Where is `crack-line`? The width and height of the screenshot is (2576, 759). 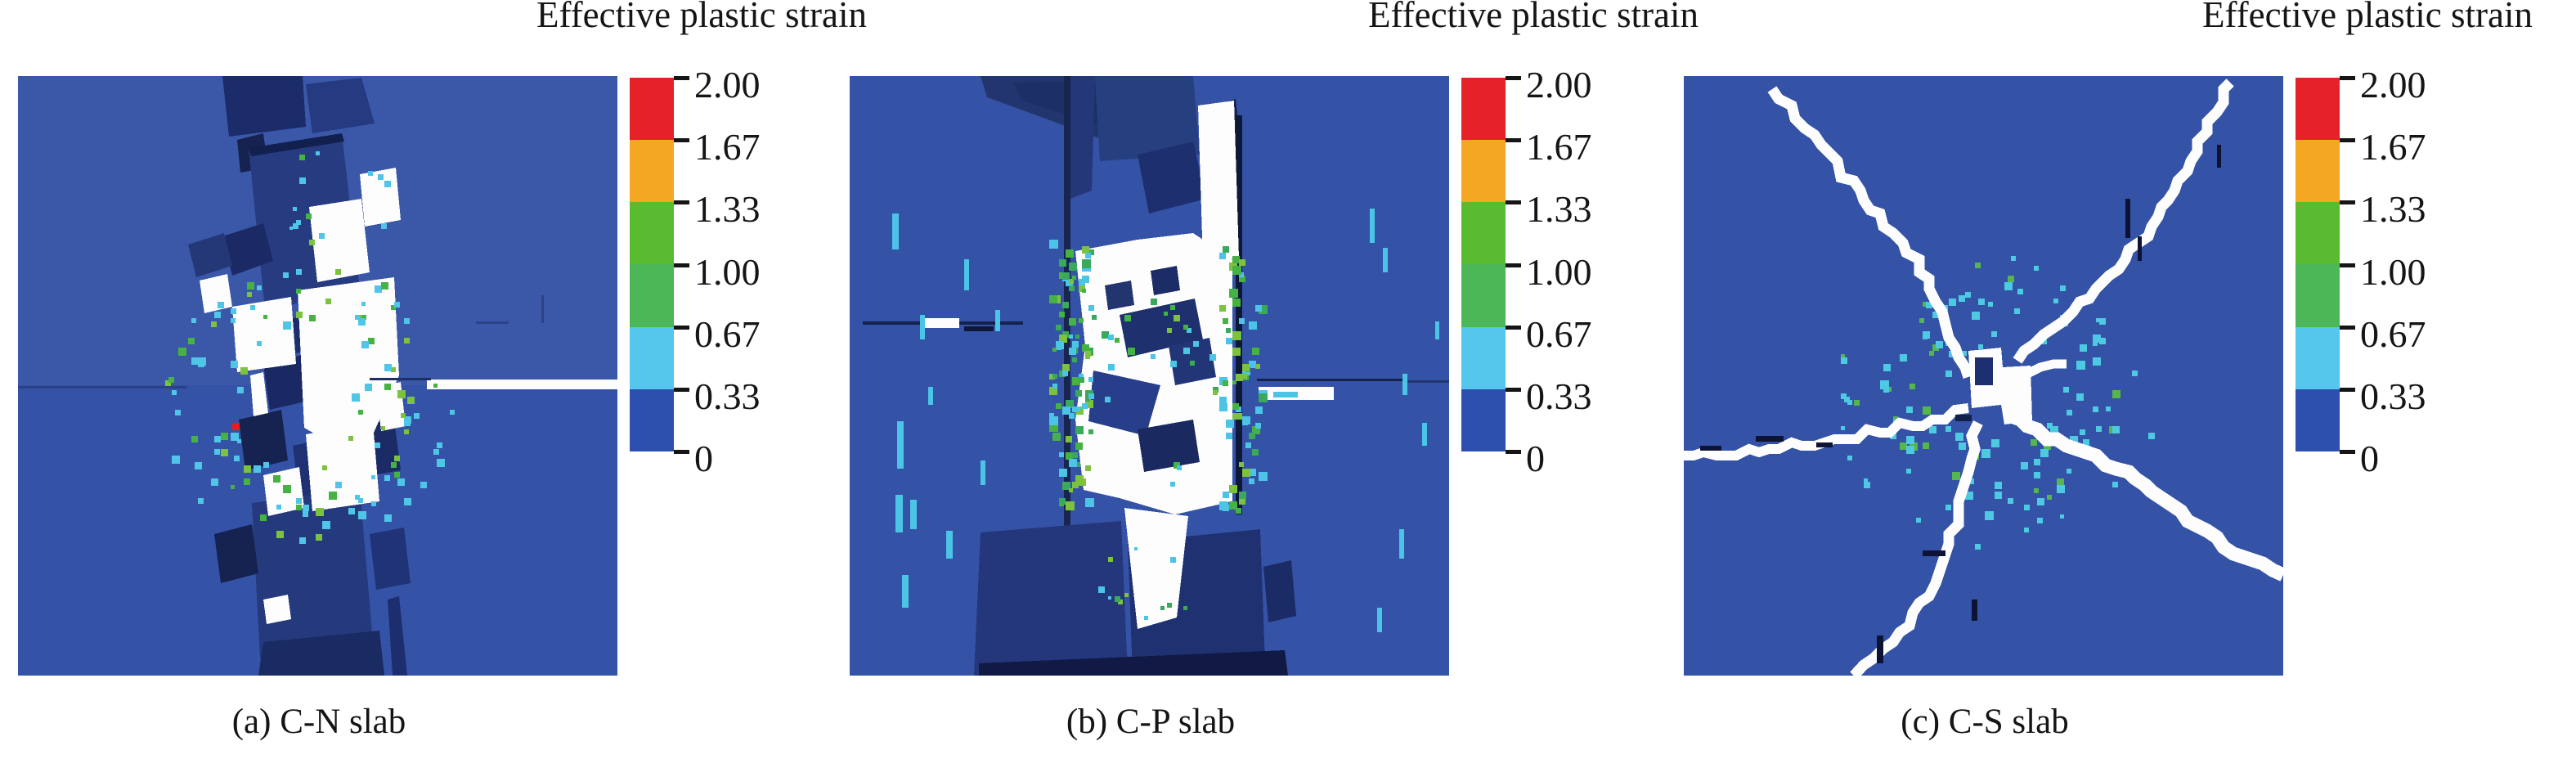 crack-line is located at coordinates (1871, 233).